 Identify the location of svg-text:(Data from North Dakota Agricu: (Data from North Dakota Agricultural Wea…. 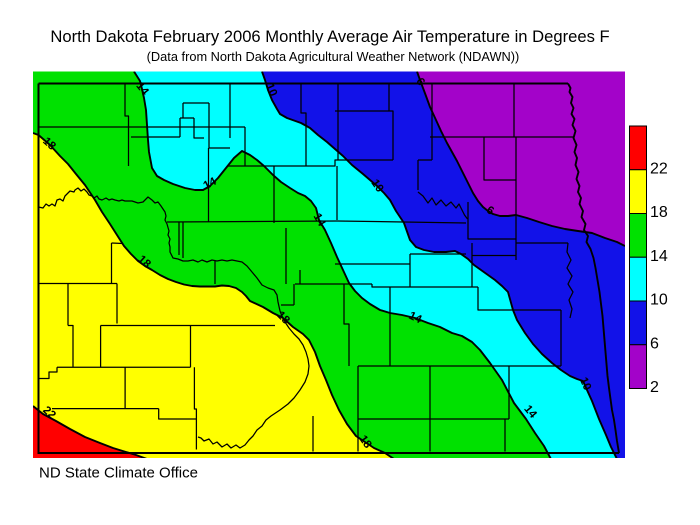
(333, 56).